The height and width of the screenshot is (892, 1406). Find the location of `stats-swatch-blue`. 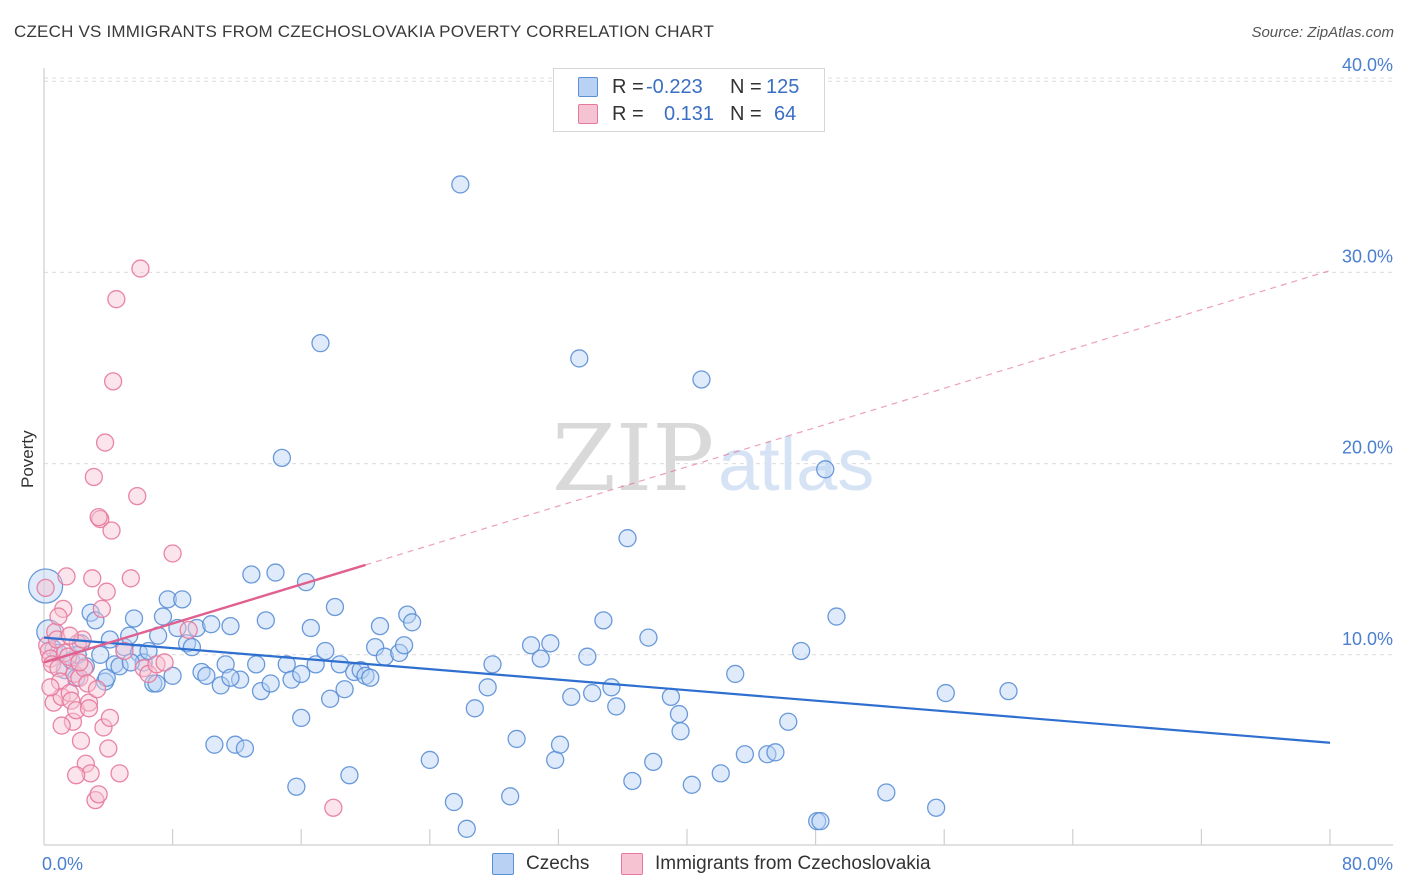

stats-swatch-blue is located at coordinates (588, 87).